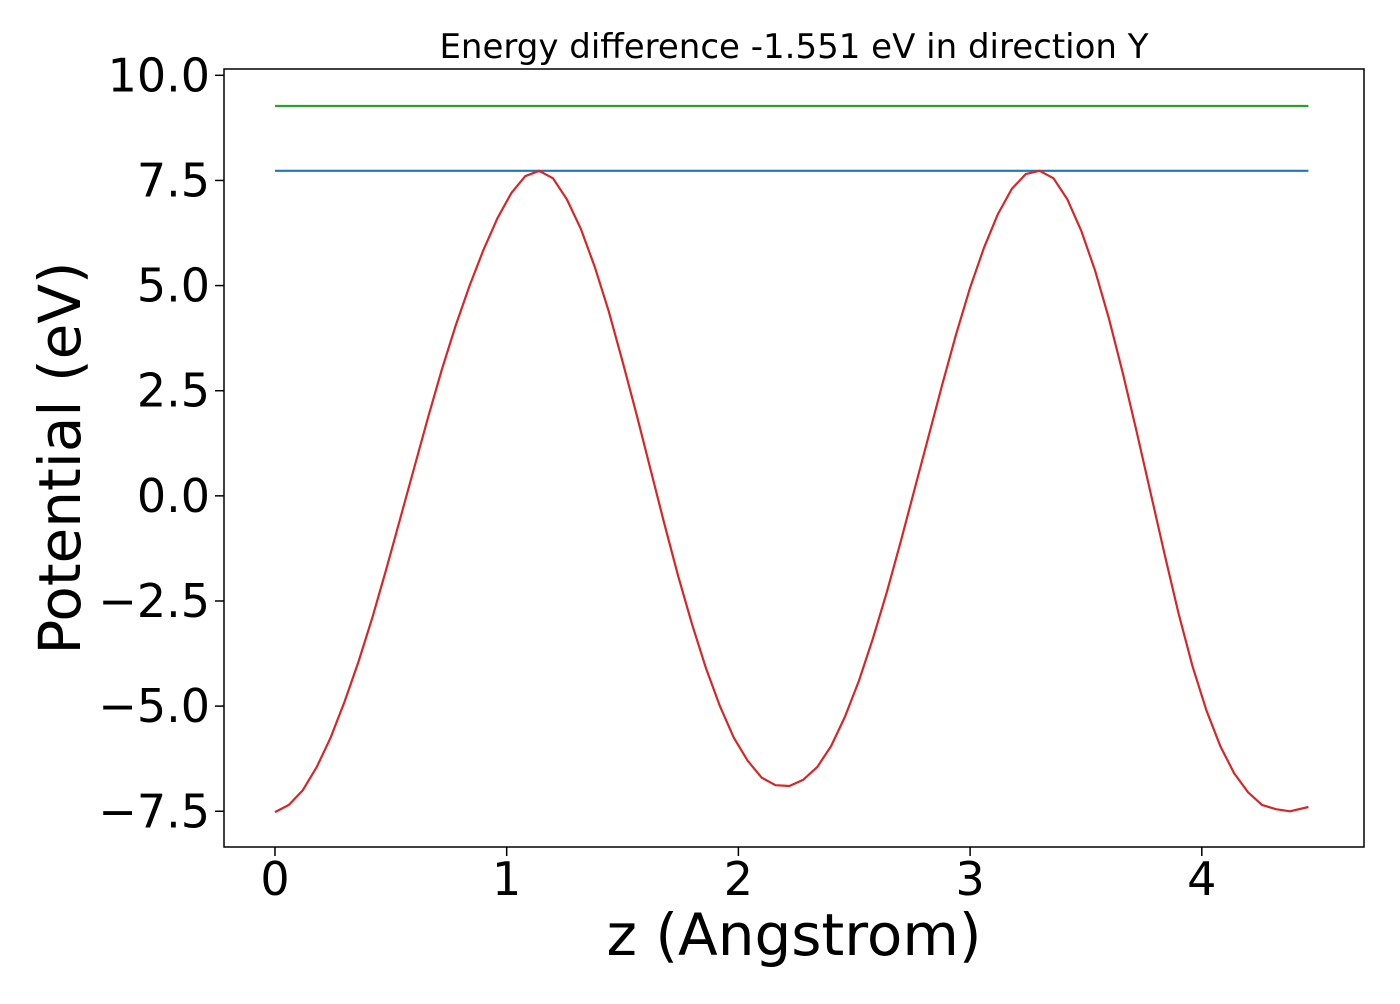 Image resolution: width=1400 pixels, height=1004 pixels. I want to click on y-axis-label: Potential (eV), so click(60, 457).